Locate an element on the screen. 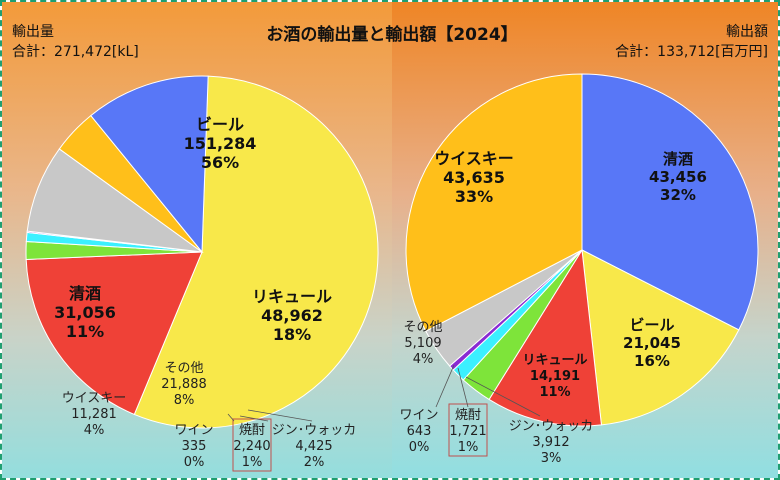 The image size is (780, 480). chart-title: お酒の輸出量と輸出額【2024】 is located at coordinates (392, 35).